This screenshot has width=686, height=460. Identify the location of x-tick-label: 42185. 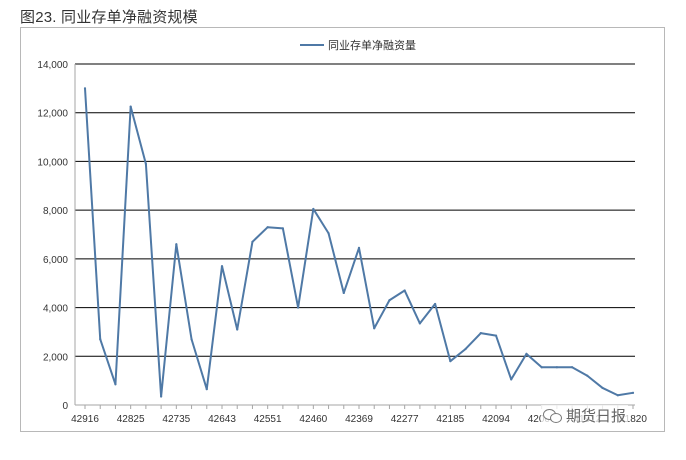
(450, 419).